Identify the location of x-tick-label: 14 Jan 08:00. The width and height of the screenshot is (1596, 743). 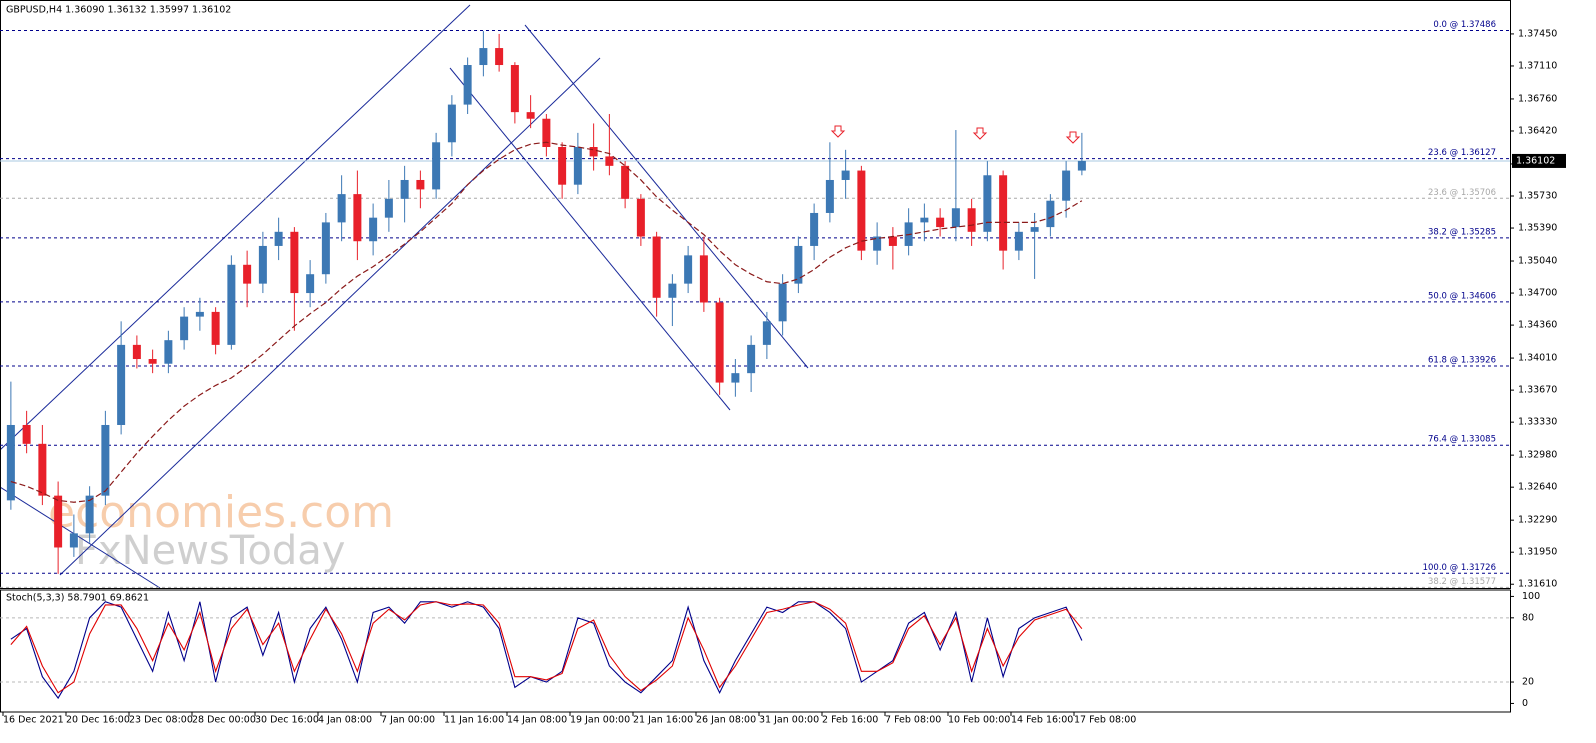
(537, 720).